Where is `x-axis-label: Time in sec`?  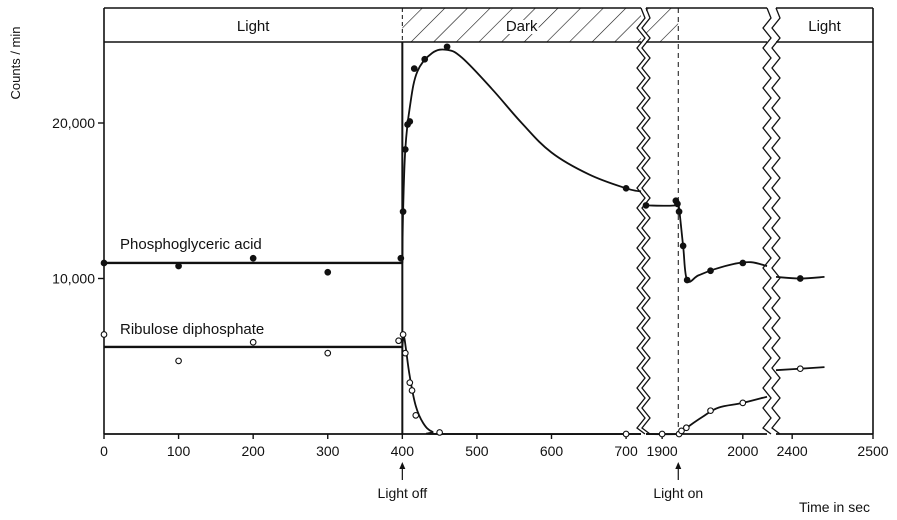 x-axis-label: Time in sec is located at coordinates (834, 507).